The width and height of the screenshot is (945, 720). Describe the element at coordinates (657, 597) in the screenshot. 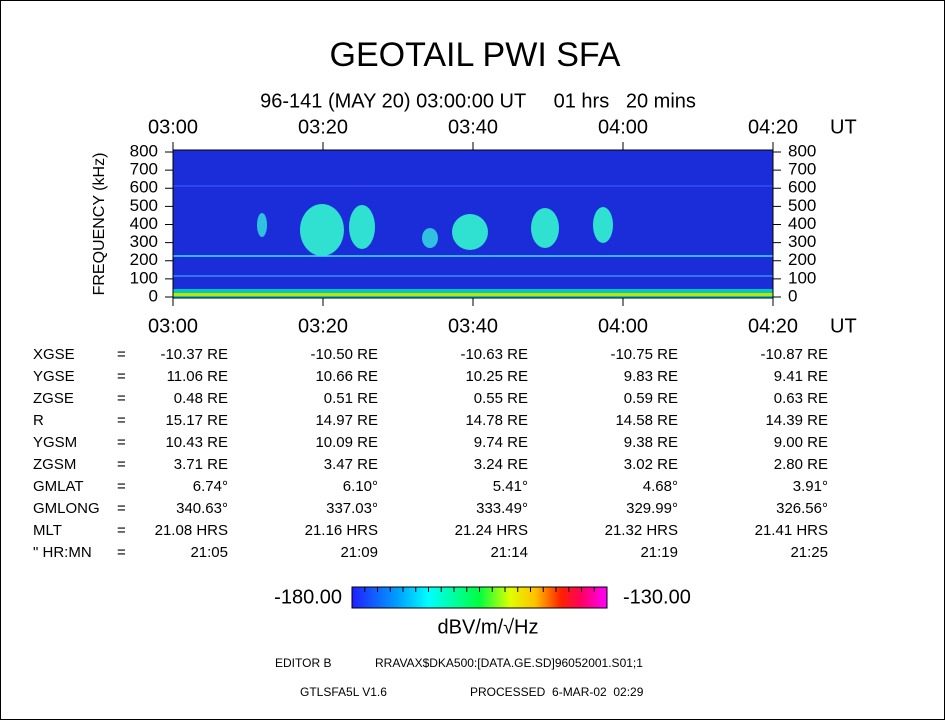

I see `colorbar-max: -130.00` at that location.